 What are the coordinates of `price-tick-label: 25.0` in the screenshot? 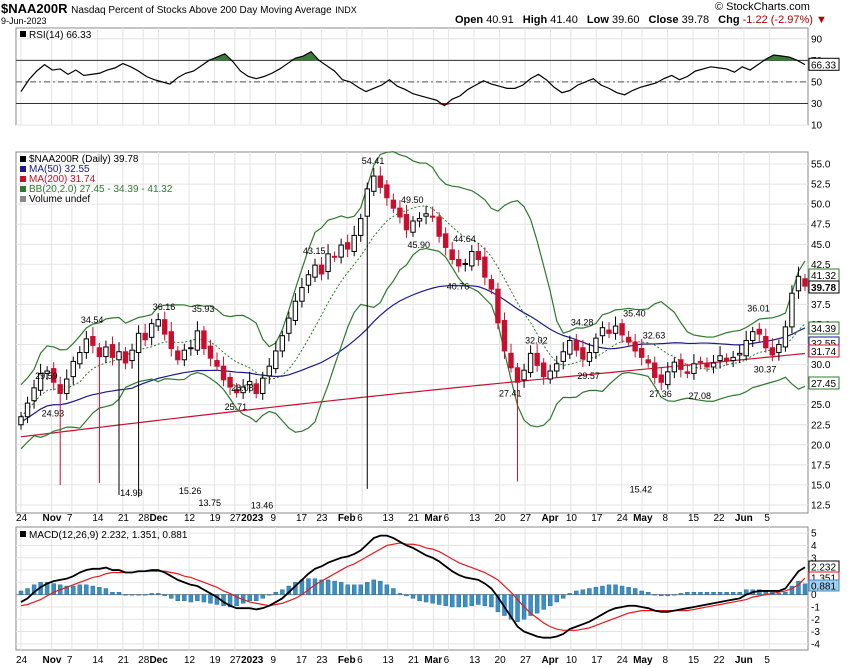 It's located at (821, 405).